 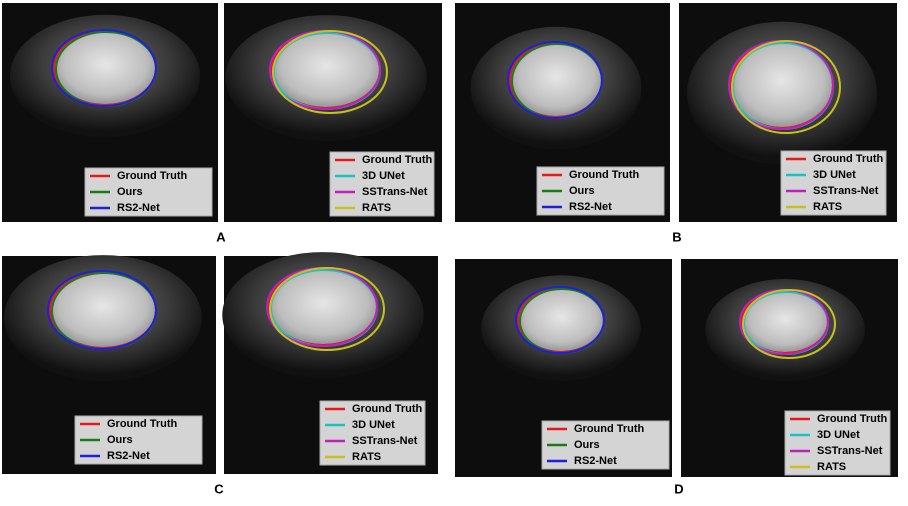 What do you see at coordinates (678, 488) in the screenshot?
I see `panel-label: D` at bounding box center [678, 488].